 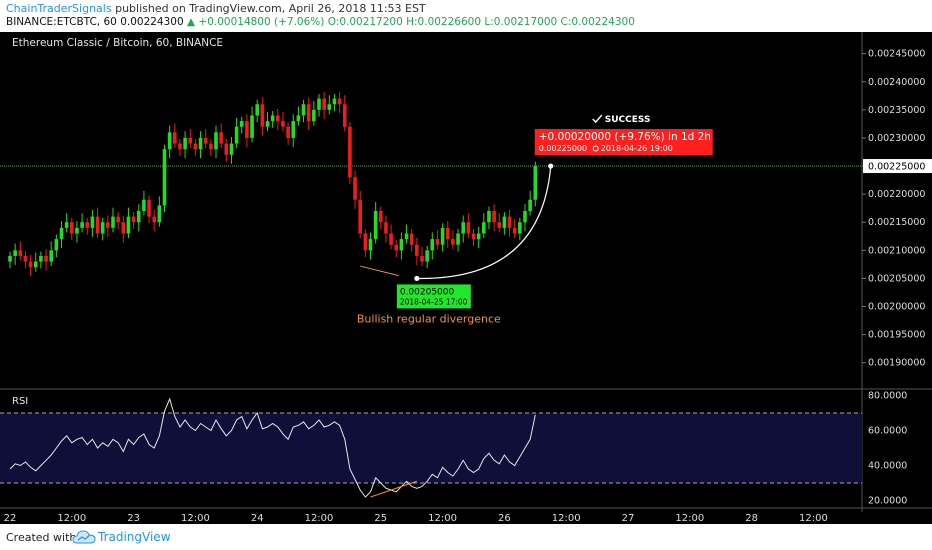 I want to click on time-tick-label: 28, so click(x=751, y=518).